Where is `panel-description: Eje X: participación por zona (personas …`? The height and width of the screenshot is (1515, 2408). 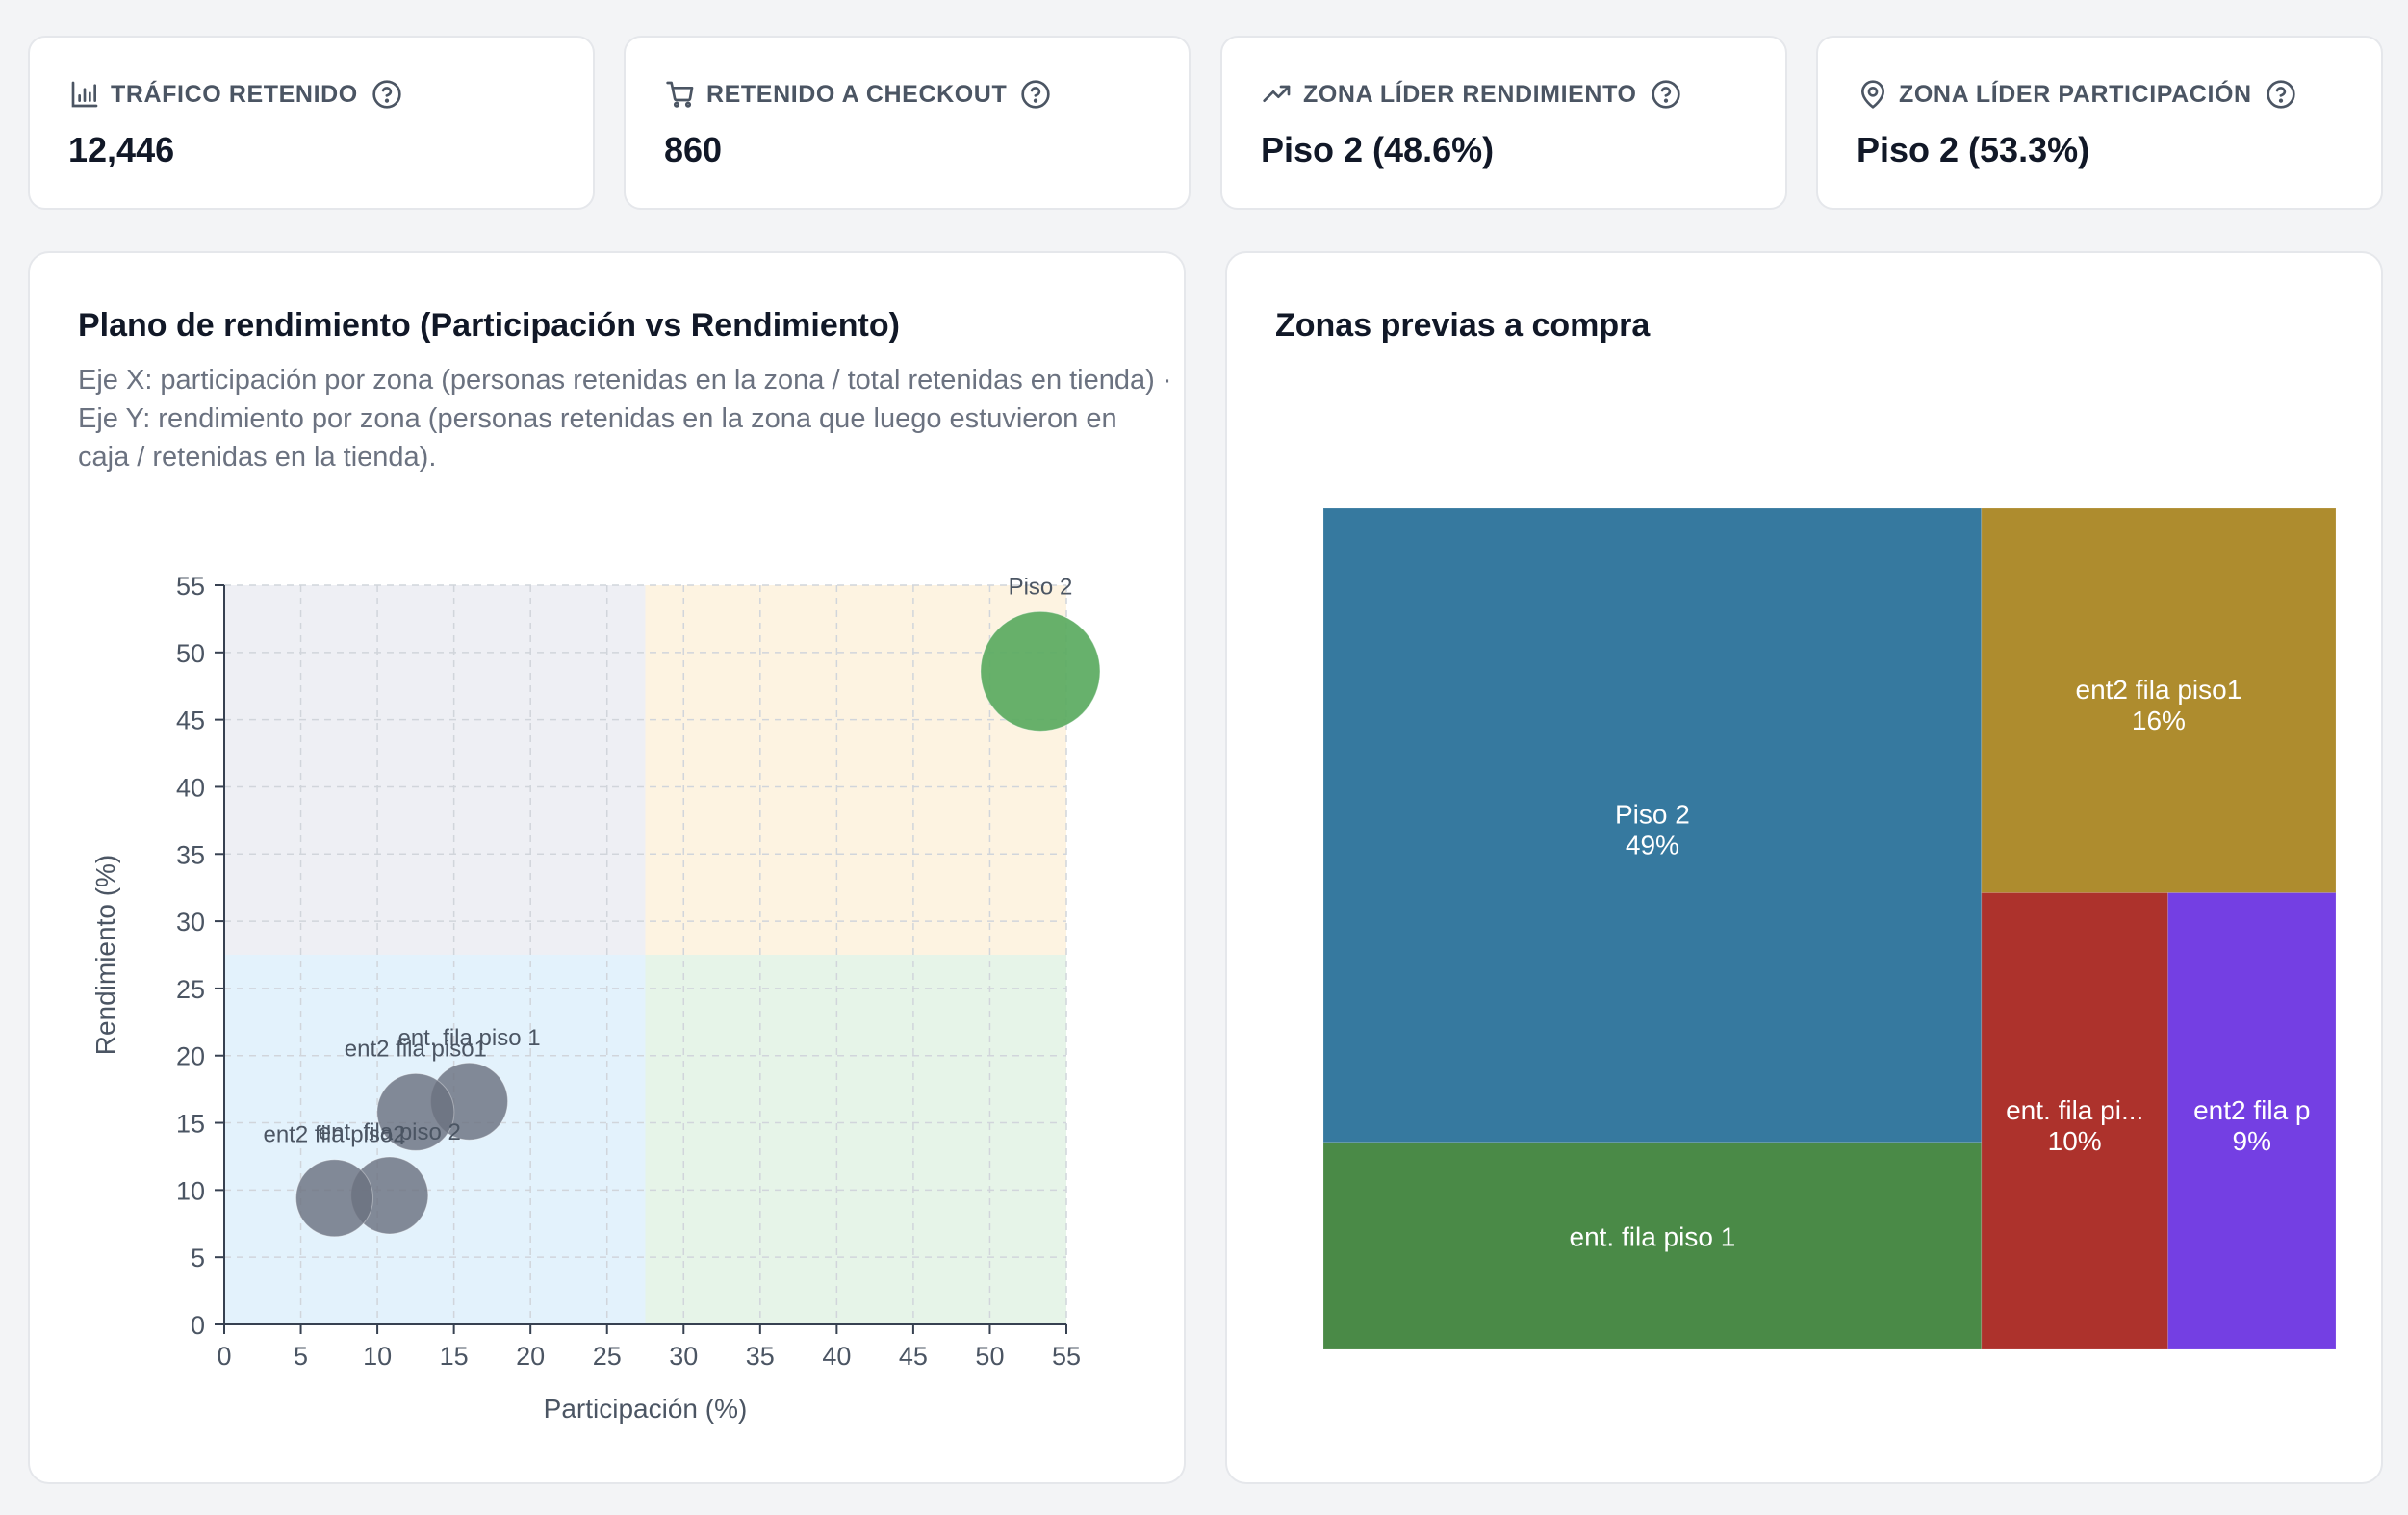
panel-description: Eje X: participación por zona (personas … is located at coordinates (625, 419).